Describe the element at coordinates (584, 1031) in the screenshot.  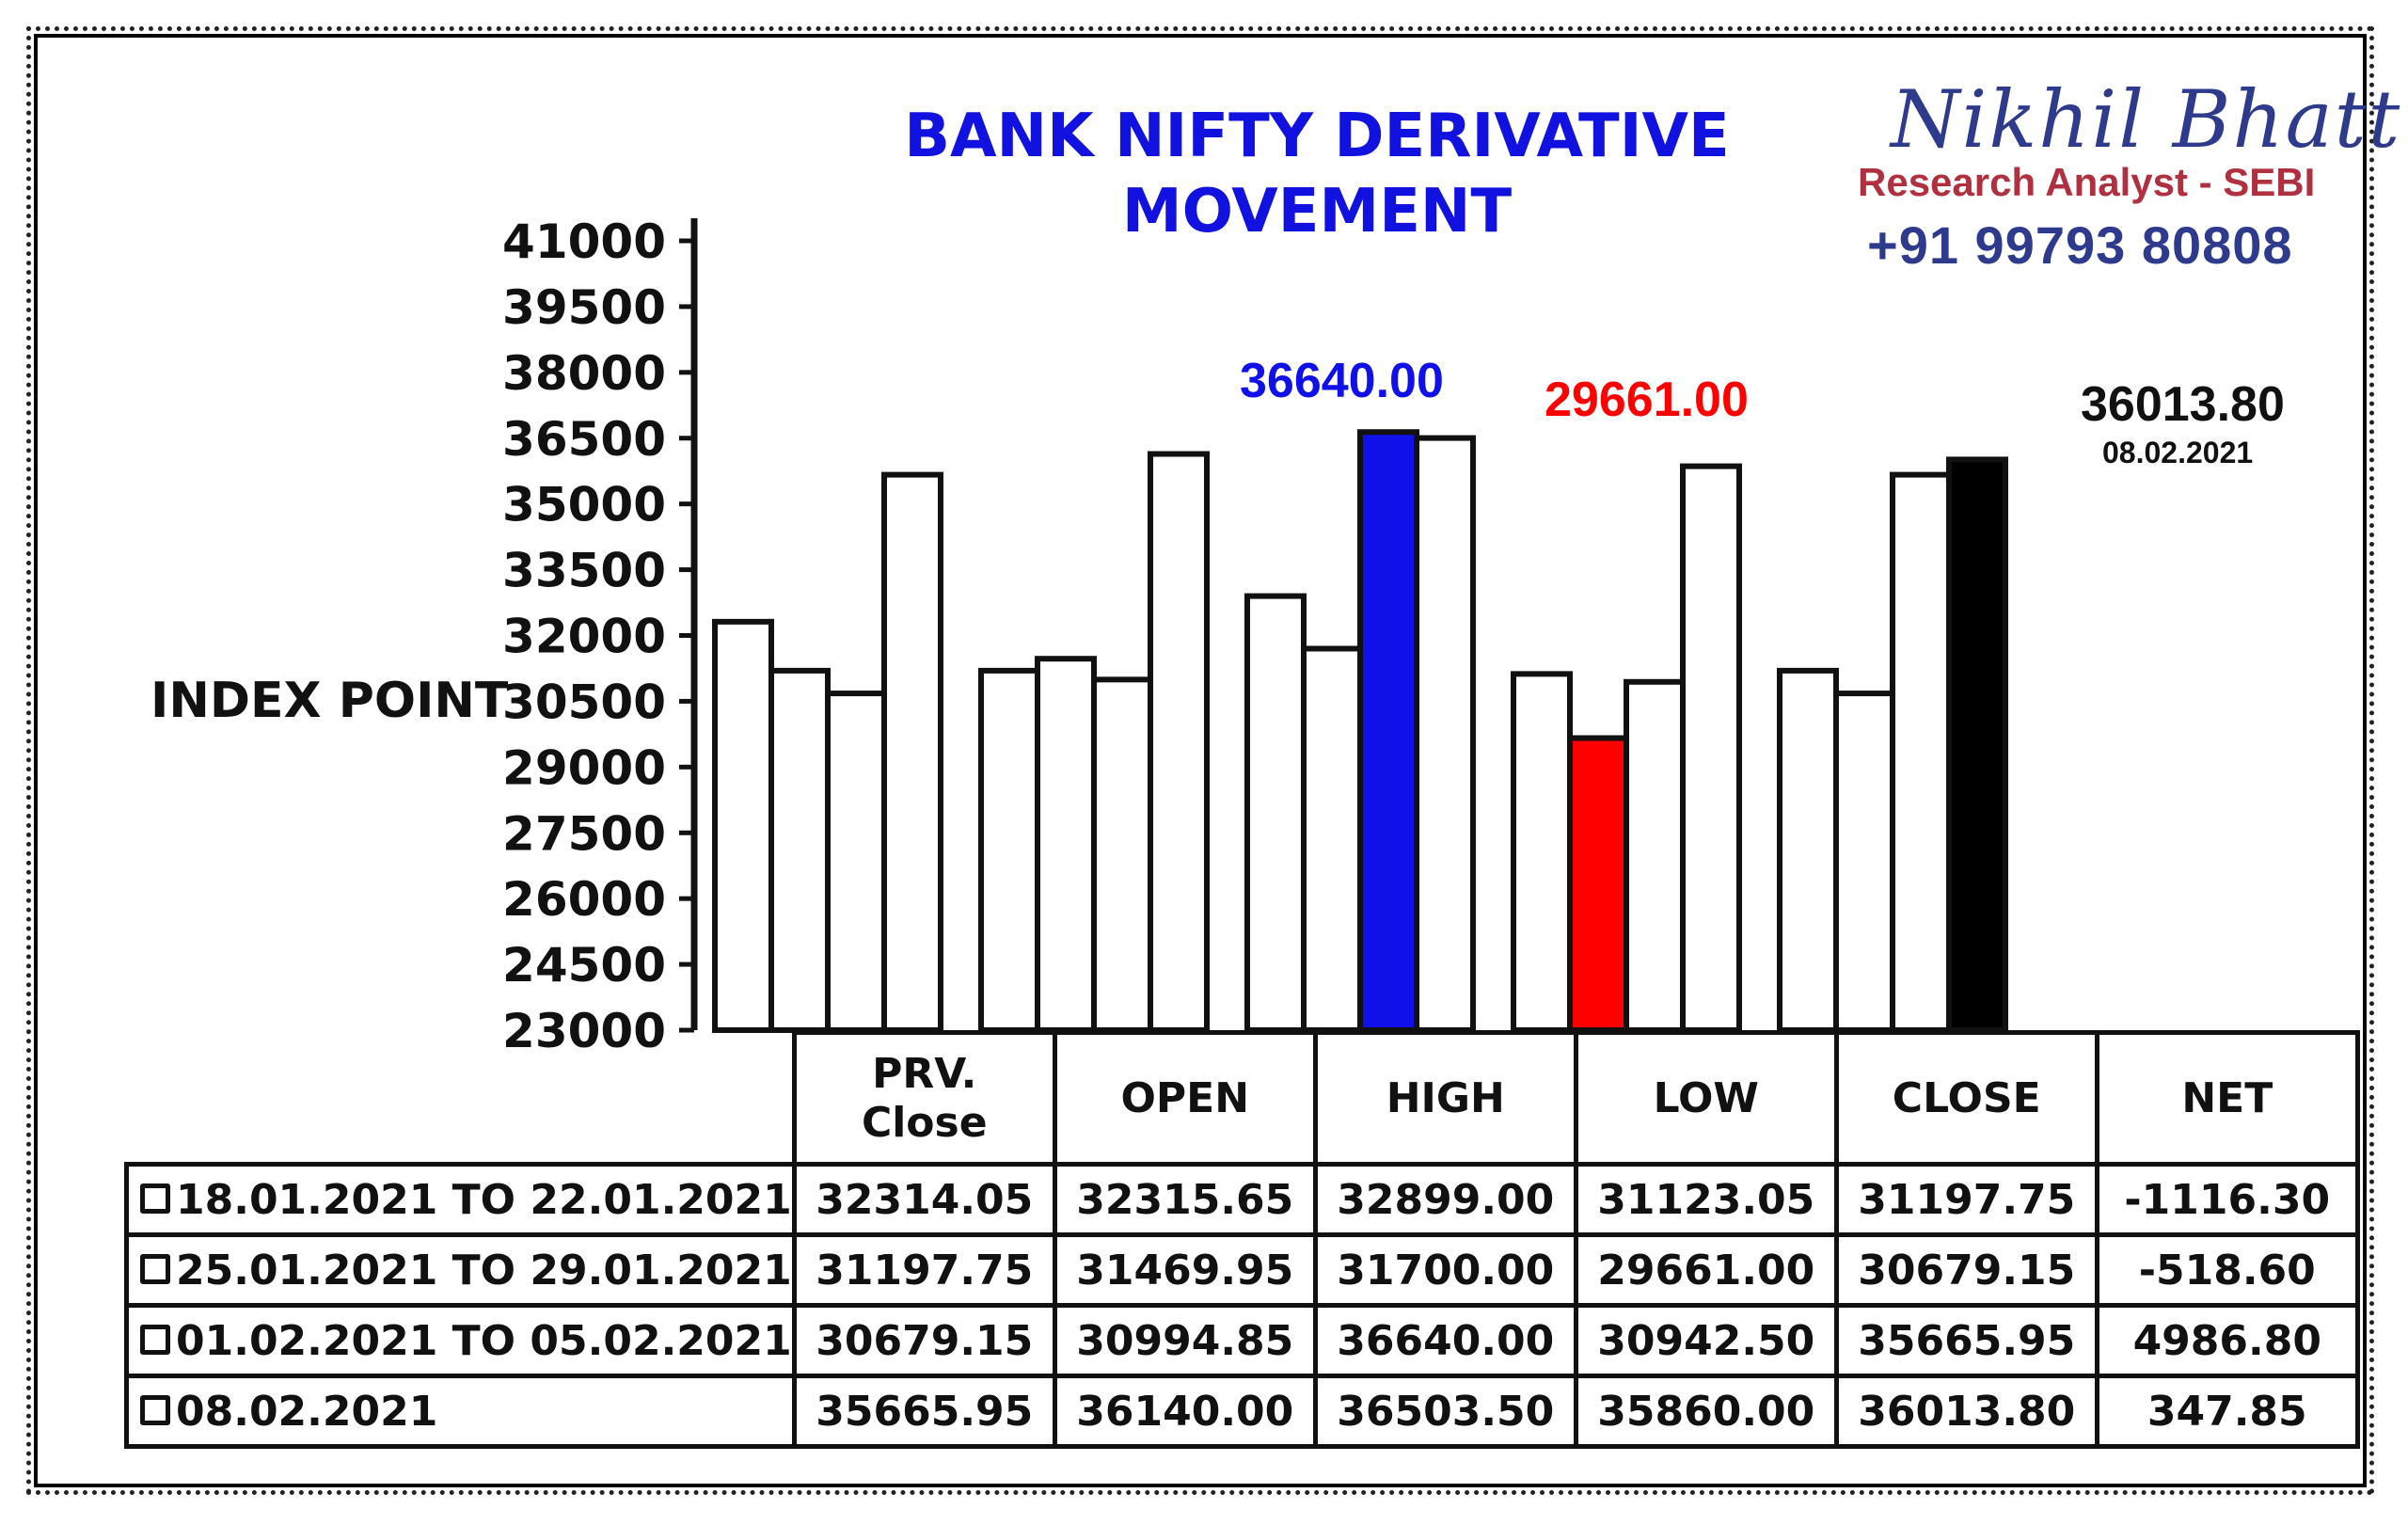
I see `y-tick-label: 23000` at that location.